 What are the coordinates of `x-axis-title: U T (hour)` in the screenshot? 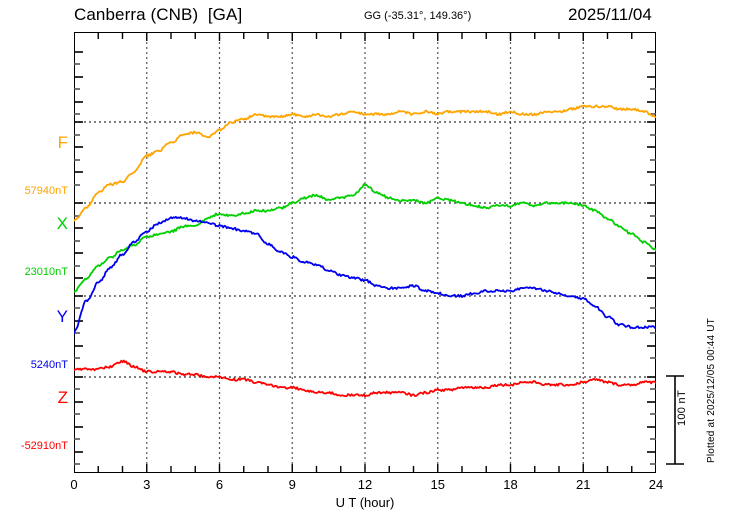 It's located at (365, 502).